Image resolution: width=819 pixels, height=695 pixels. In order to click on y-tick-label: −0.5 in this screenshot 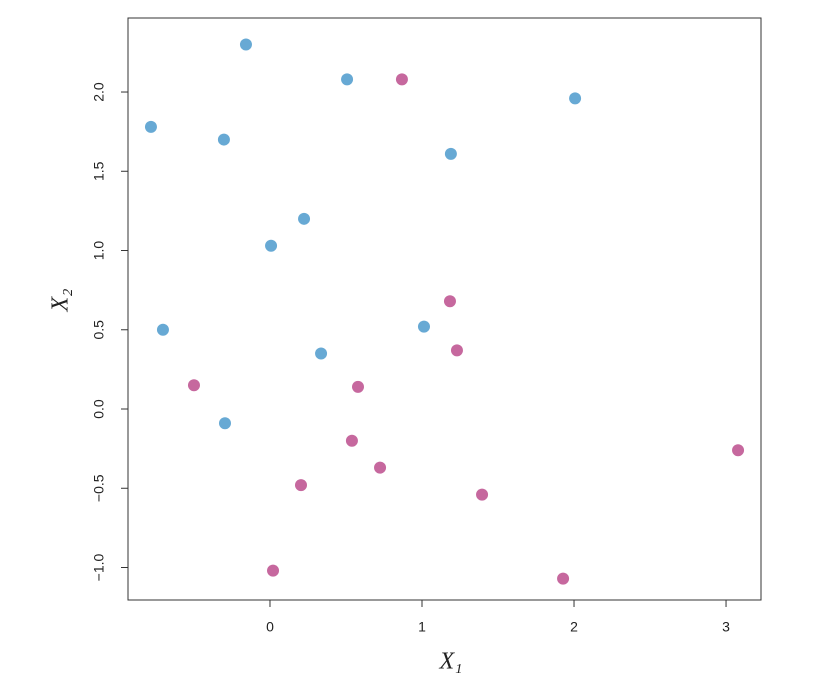, I will do `click(99, 488)`.